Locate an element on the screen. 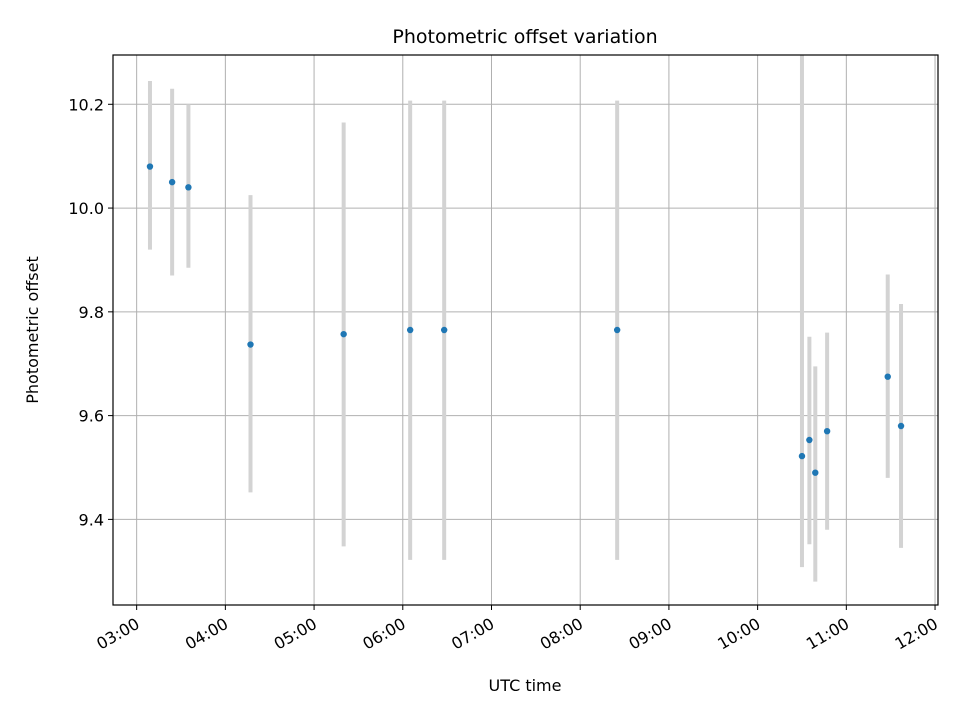 The image size is (960, 720). y-tick-label: 10.0 is located at coordinates (86, 208).